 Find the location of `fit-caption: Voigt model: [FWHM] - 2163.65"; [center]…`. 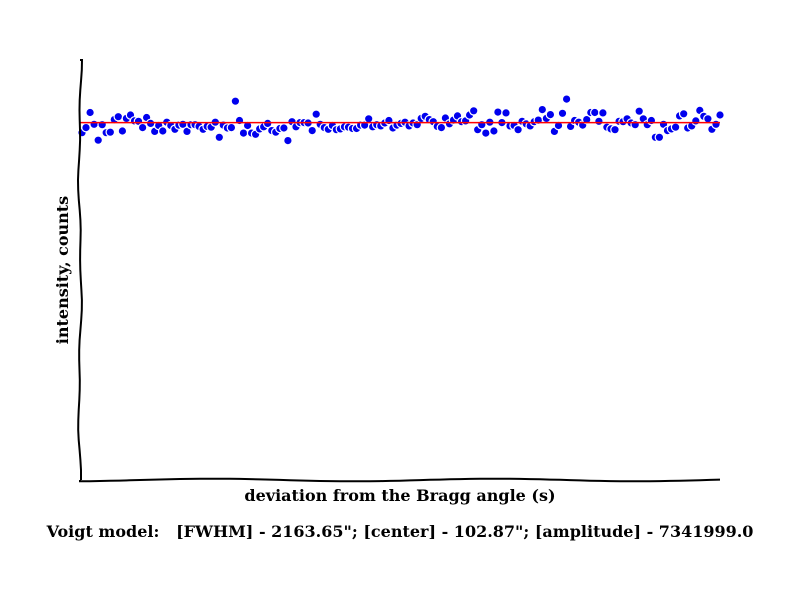

fit-caption: Voigt model: [FWHM] - 2163.65"; [center]… is located at coordinates (400, 531).